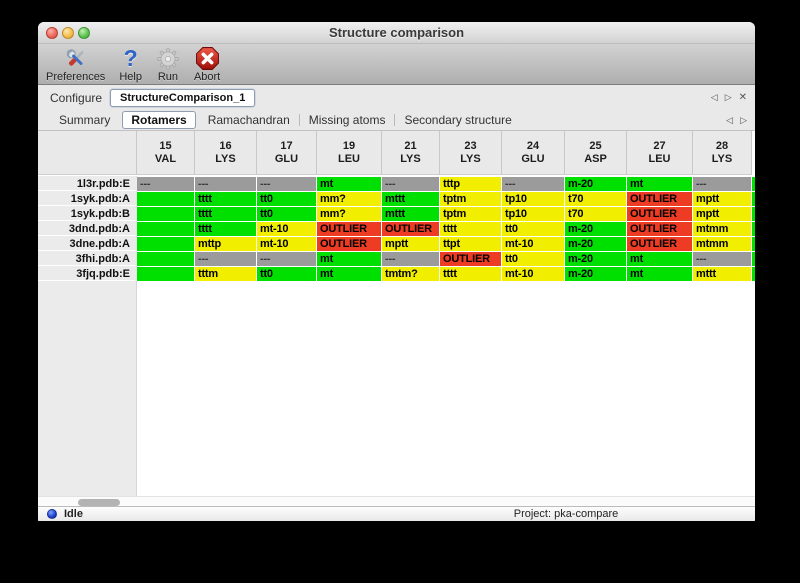 This screenshot has height=583, width=800. Describe the element at coordinates (87, 184) in the screenshot. I see `row-label-1l3r-pdb-e: 1l3r.pdb:E` at that location.